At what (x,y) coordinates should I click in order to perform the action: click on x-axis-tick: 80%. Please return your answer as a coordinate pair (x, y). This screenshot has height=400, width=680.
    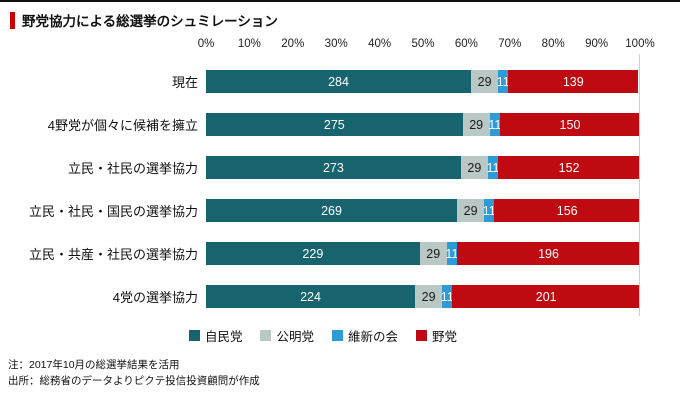
    Looking at the image, I should click on (553, 44).